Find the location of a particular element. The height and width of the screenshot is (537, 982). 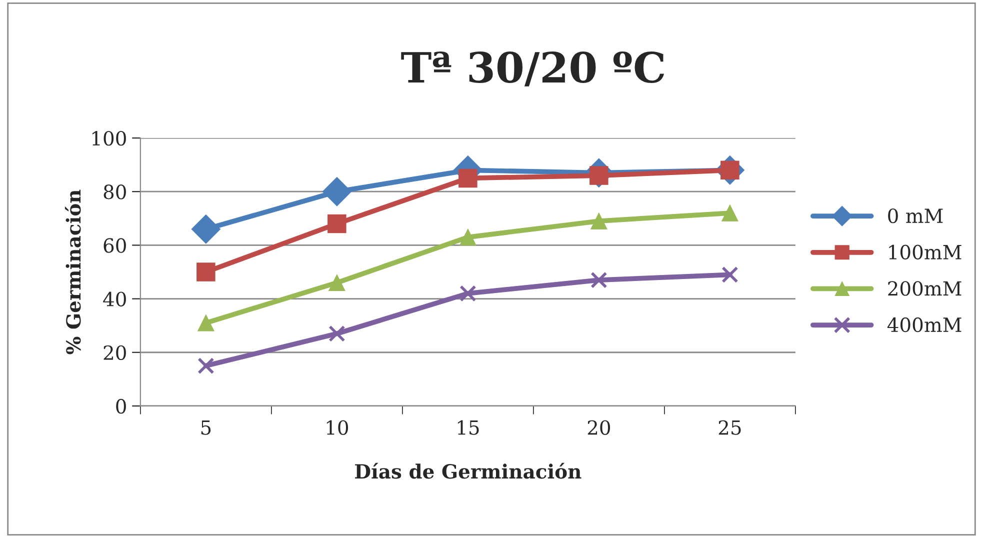

y-tick-label: 100 is located at coordinates (109, 138).